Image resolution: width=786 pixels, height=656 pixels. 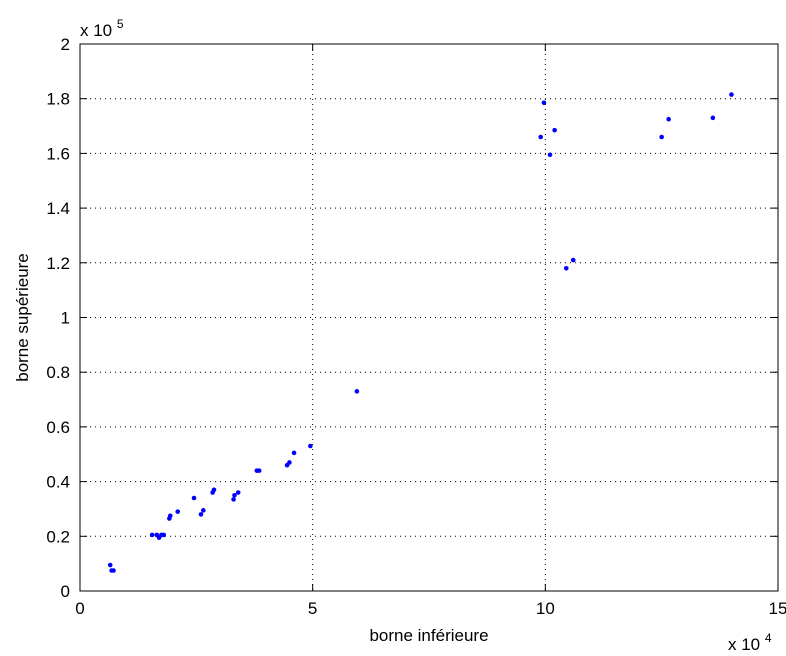 I want to click on y-multiplier-exponent: 5, so click(x=120, y=24).